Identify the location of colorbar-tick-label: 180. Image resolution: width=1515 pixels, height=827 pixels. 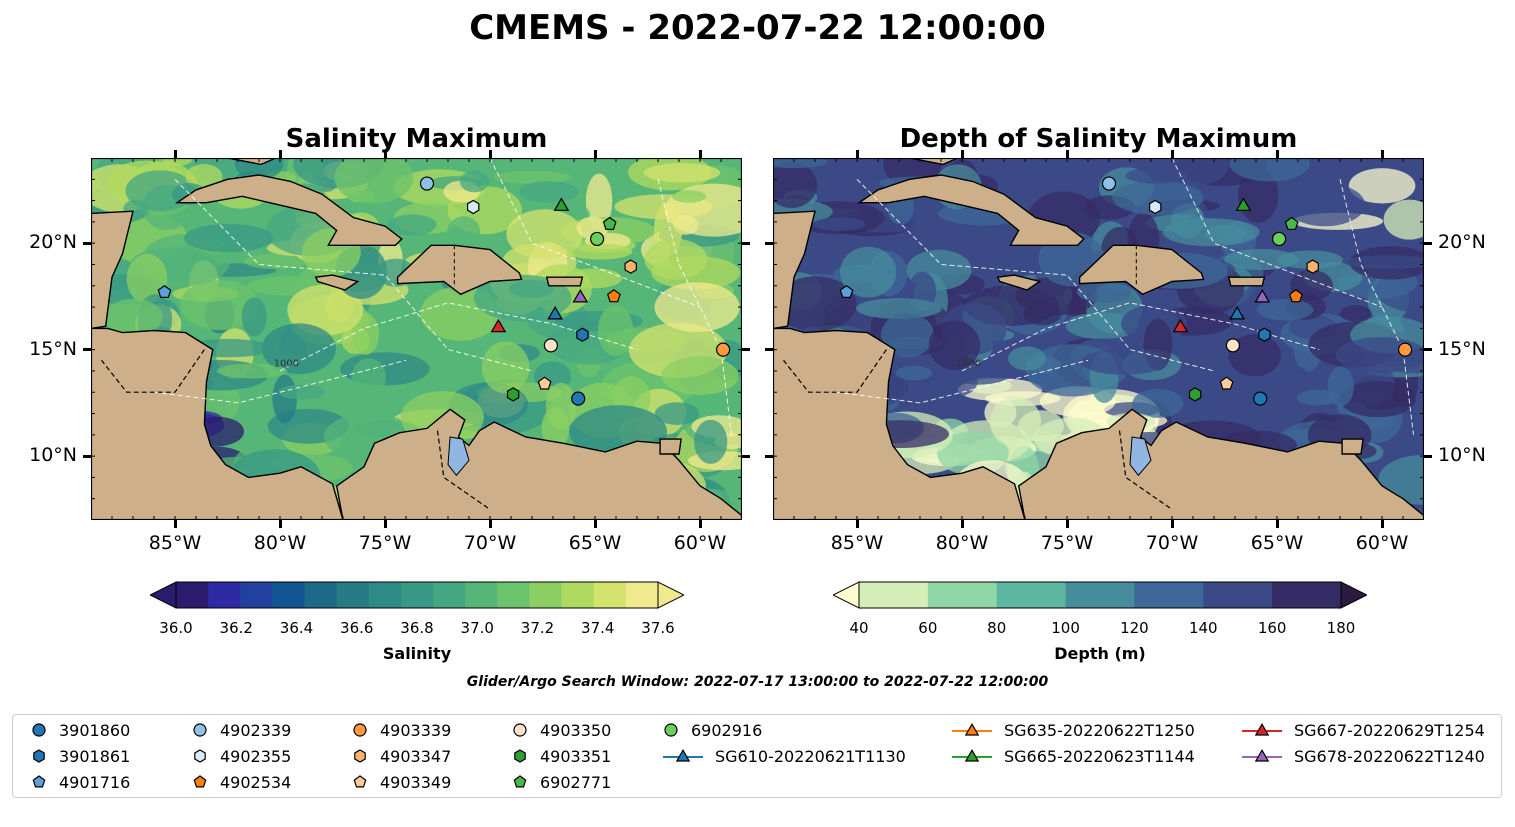
(1341, 628).